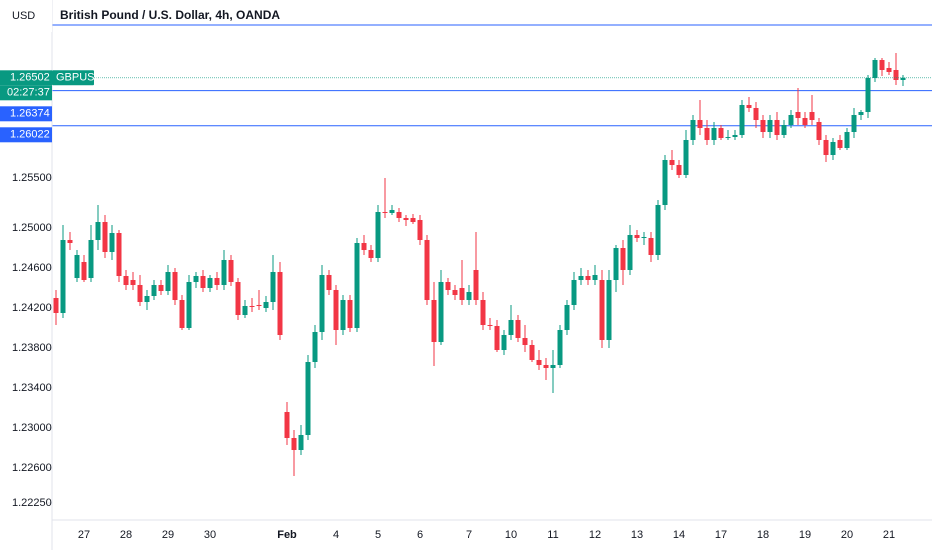 This screenshot has width=932, height=550. Describe the element at coordinates (763, 535) in the screenshot. I see `x-tick-label: 18` at that location.